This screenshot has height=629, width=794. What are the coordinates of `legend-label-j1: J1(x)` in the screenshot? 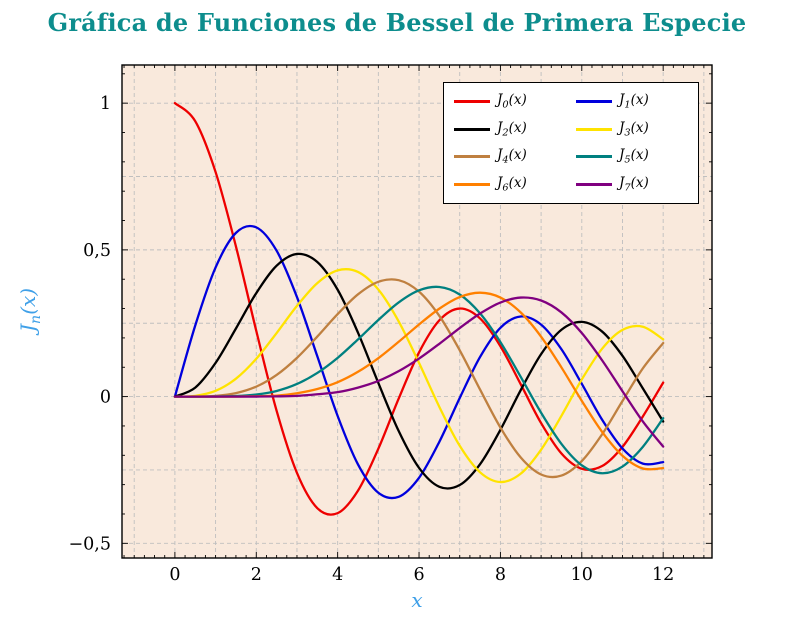 It's located at (634, 101).